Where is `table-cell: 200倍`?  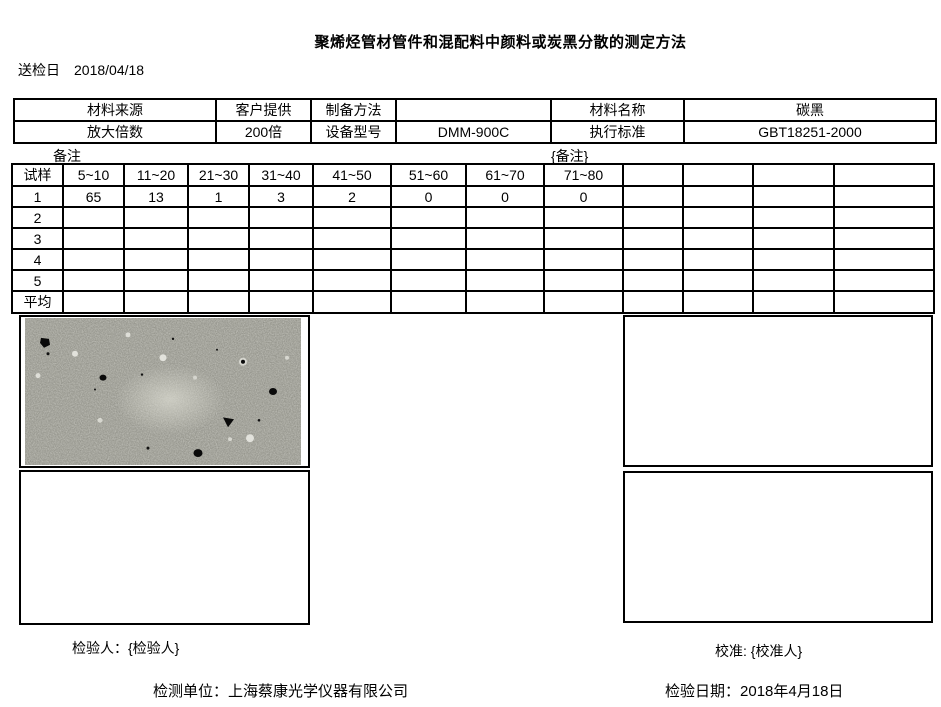
table-cell: 200倍 is located at coordinates (263, 132).